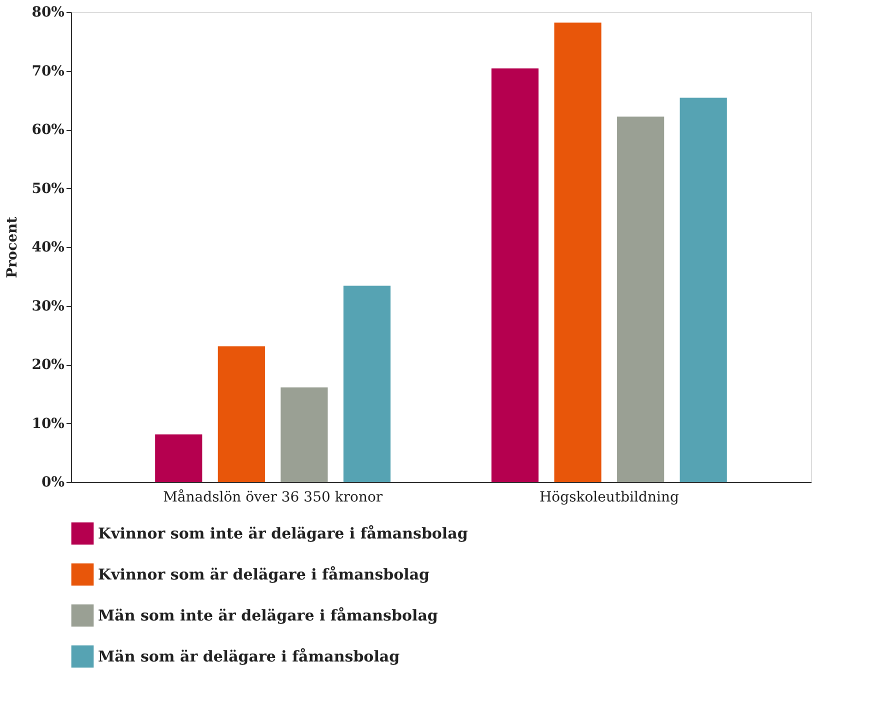  Describe the element at coordinates (52, 482) in the screenshot. I see `y-tick-label: 0%` at that location.